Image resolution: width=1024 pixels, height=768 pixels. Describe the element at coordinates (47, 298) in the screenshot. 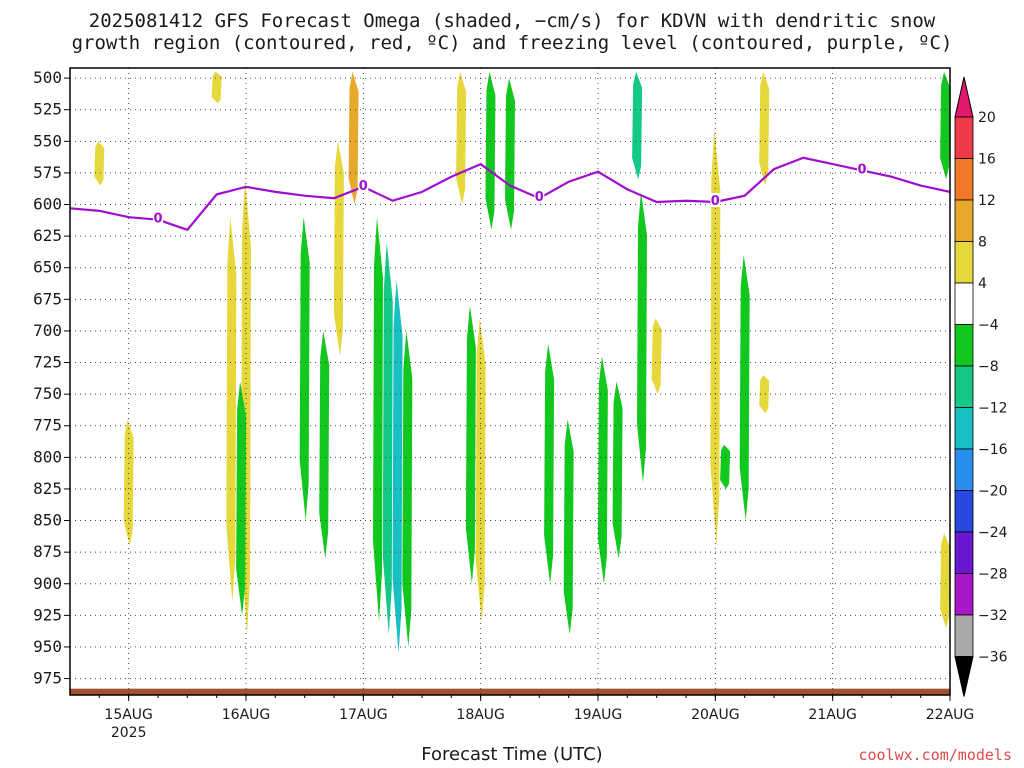

I see `y-tick-label-675: 675` at that location.